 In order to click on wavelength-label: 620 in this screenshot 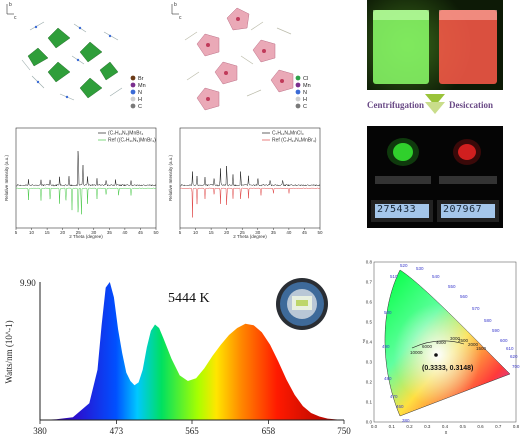, I will do `click(514, 356)`.